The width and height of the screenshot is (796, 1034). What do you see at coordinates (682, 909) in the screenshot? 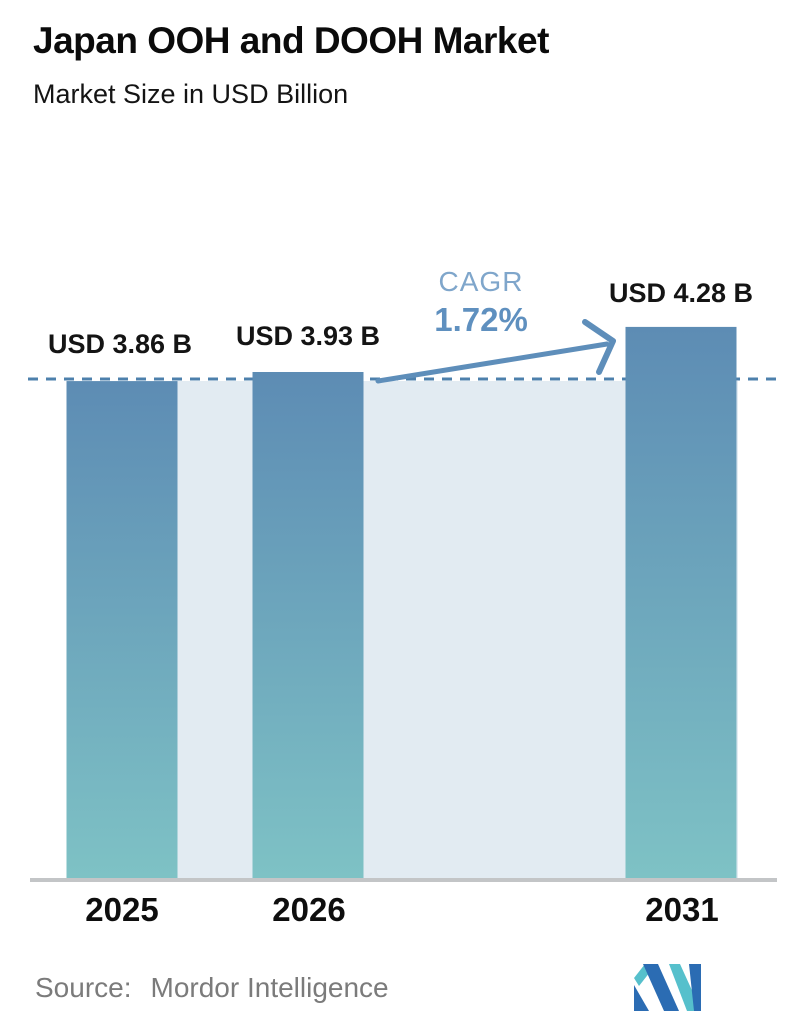
I see `x-axis-tick-2031: 2031` at bounding box center [682, 909].